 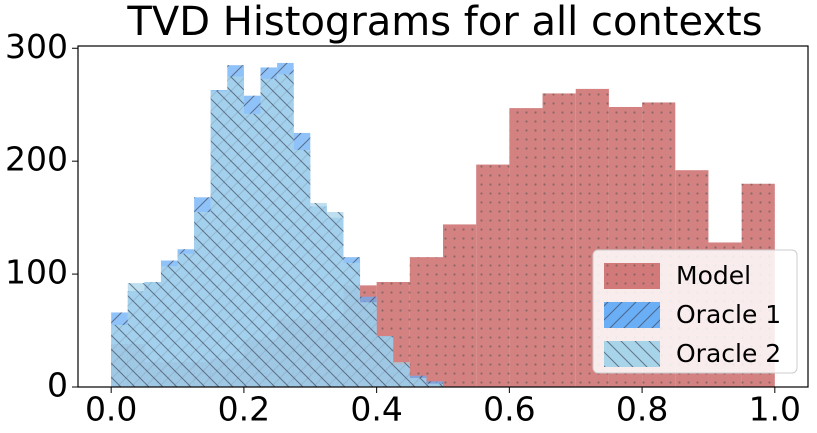 What do you see at coordinates (713, 275) in the screenshot?
I see `legend-label: Model` at bounding box center [713, 275].